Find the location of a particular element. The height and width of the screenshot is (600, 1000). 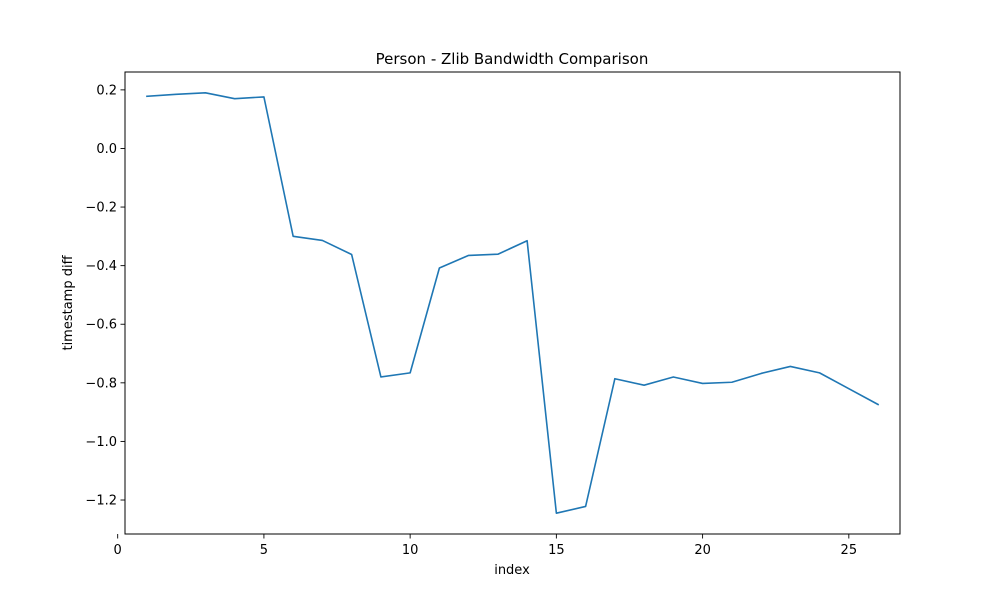

x-tick-label: 0 is located at coordinates (118, 550).